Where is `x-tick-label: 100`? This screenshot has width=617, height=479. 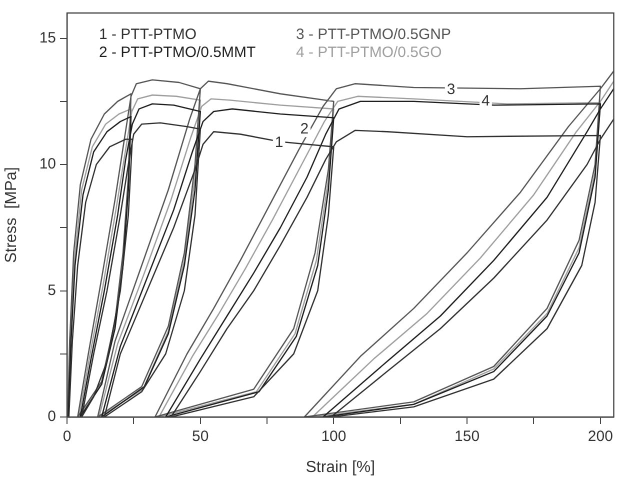 x-tick-label: 100 is located at coordinates (333, 437).